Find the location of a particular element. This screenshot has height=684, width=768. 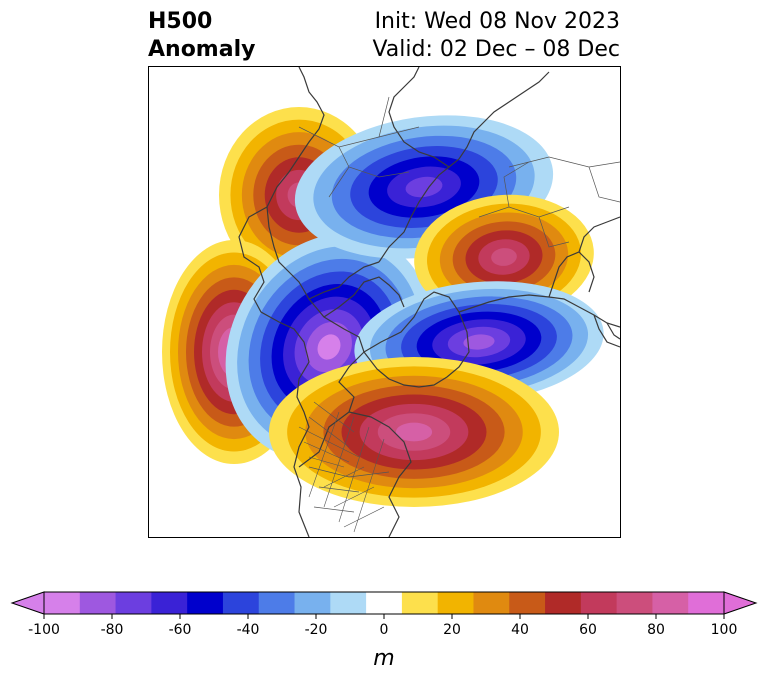

colorbar-tick-label: -100 is located at coordinates (44, 629).